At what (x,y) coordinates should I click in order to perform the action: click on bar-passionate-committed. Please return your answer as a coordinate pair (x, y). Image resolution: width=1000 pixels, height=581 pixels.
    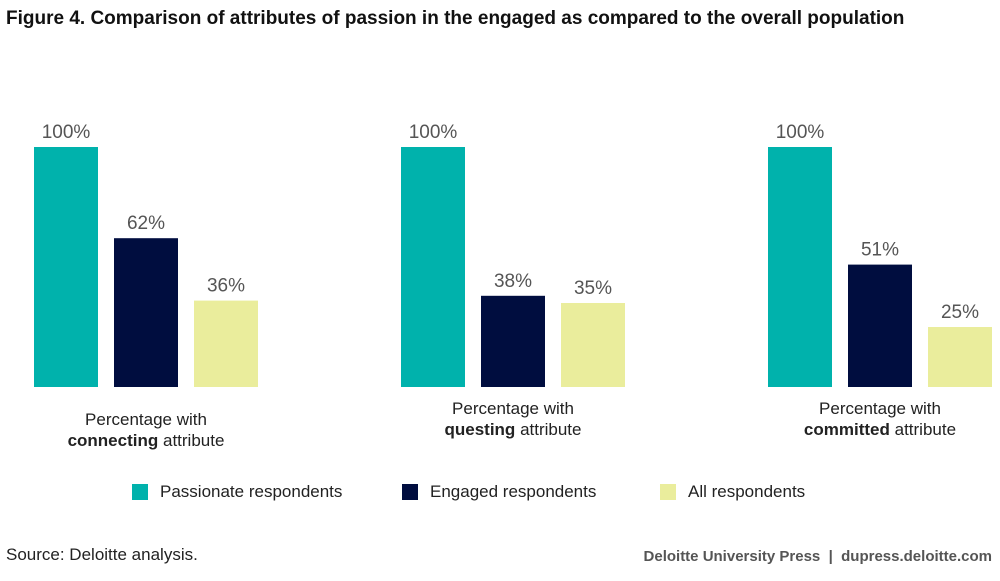
    Looking at the image, I should click on (800, 267).